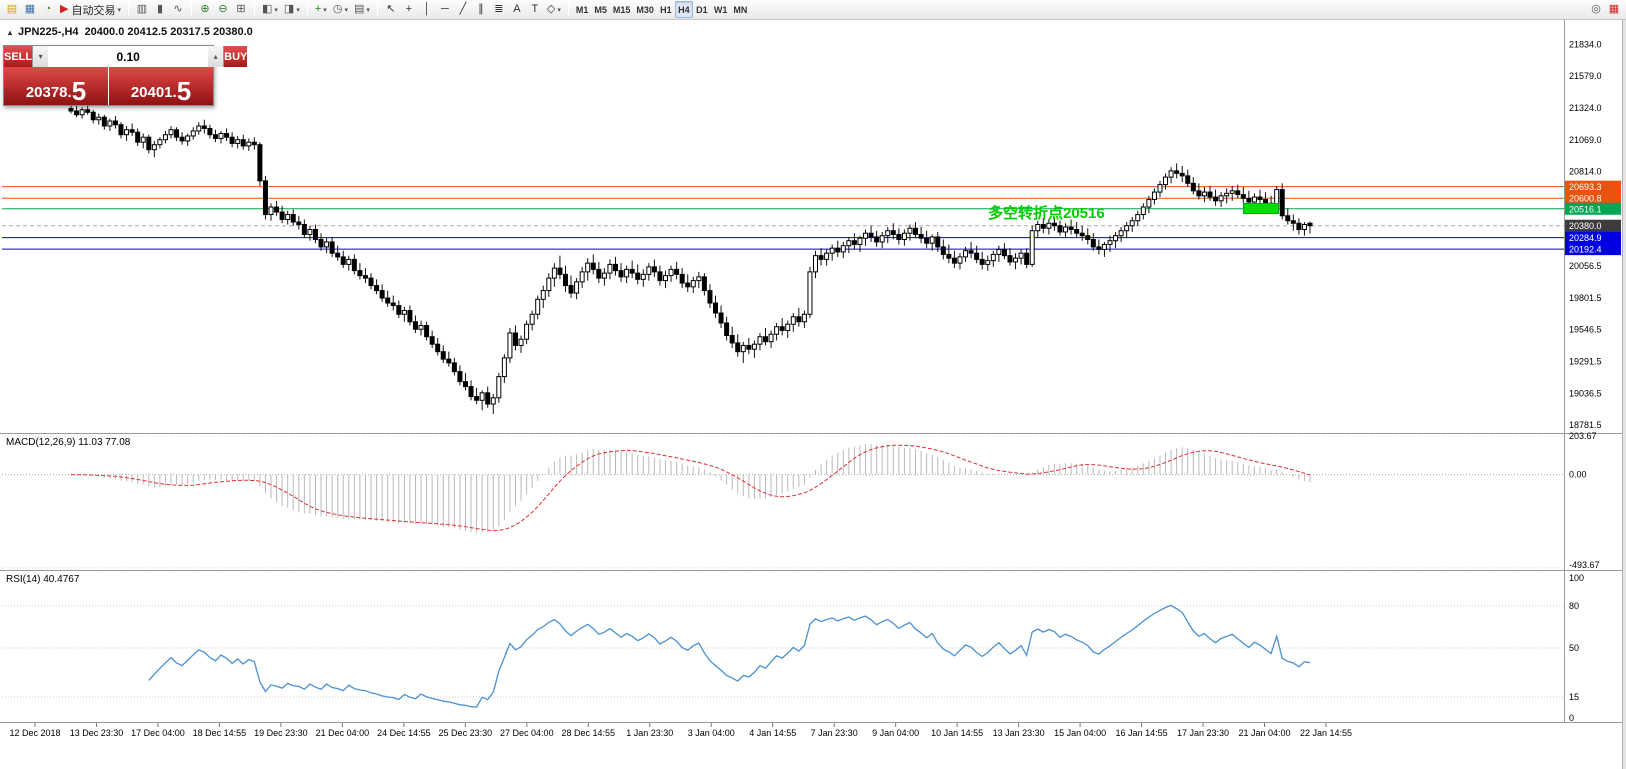 This screenshot has height=769, width=1626. I want to click on tf-d1-button: D1, so click(702, 9).